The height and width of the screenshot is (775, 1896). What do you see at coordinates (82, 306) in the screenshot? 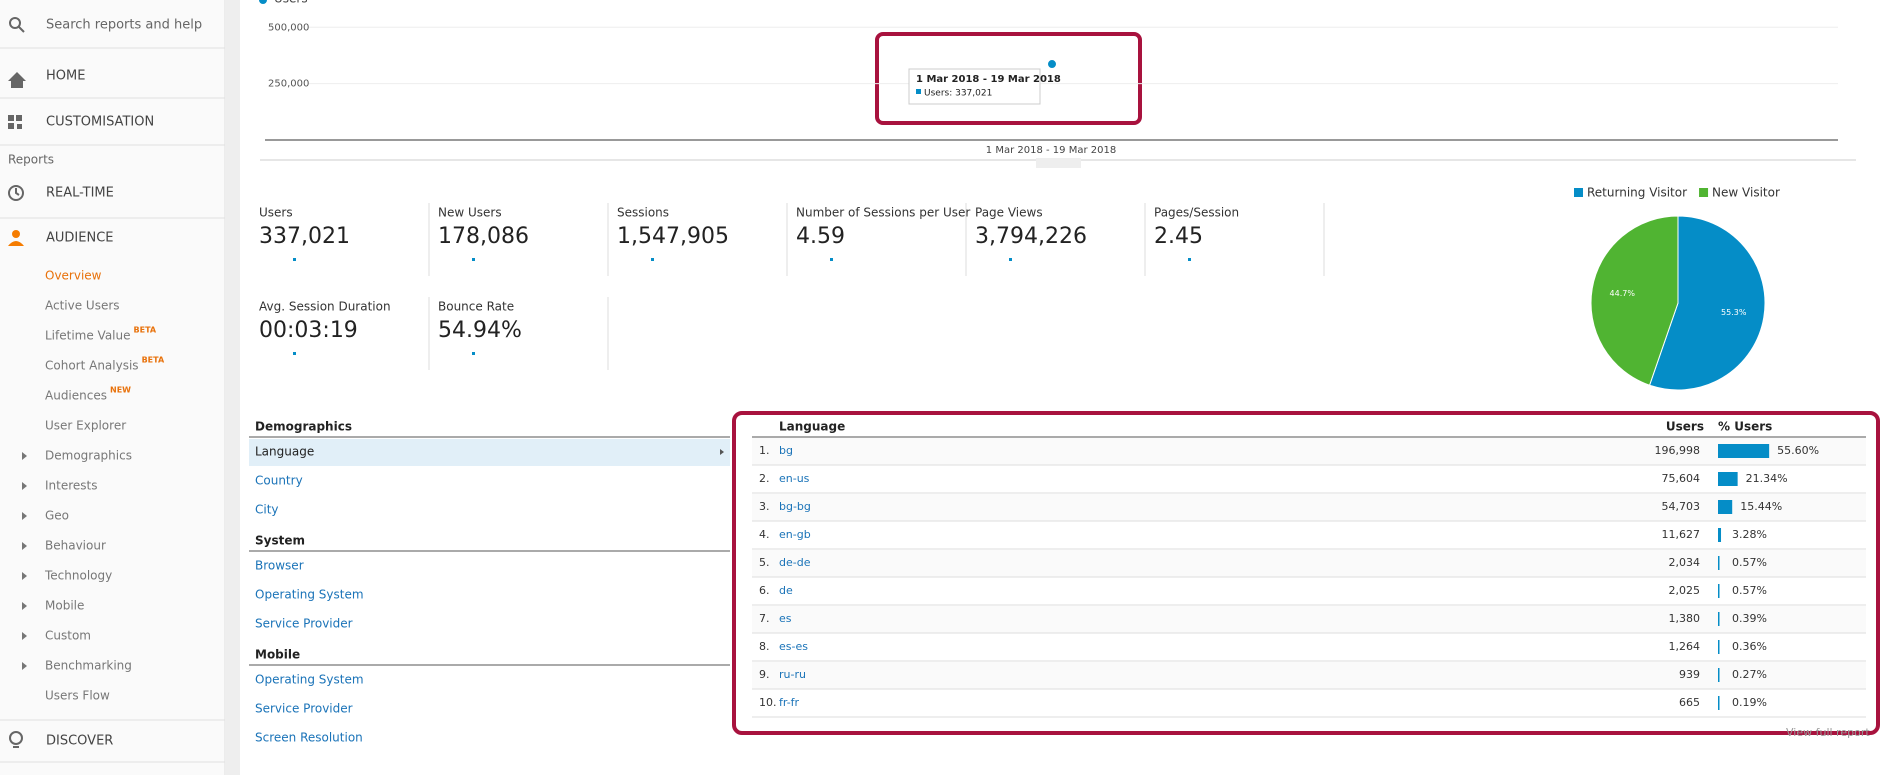
I see `nav-subitem: Active Users` at bounding box center [82, 306].